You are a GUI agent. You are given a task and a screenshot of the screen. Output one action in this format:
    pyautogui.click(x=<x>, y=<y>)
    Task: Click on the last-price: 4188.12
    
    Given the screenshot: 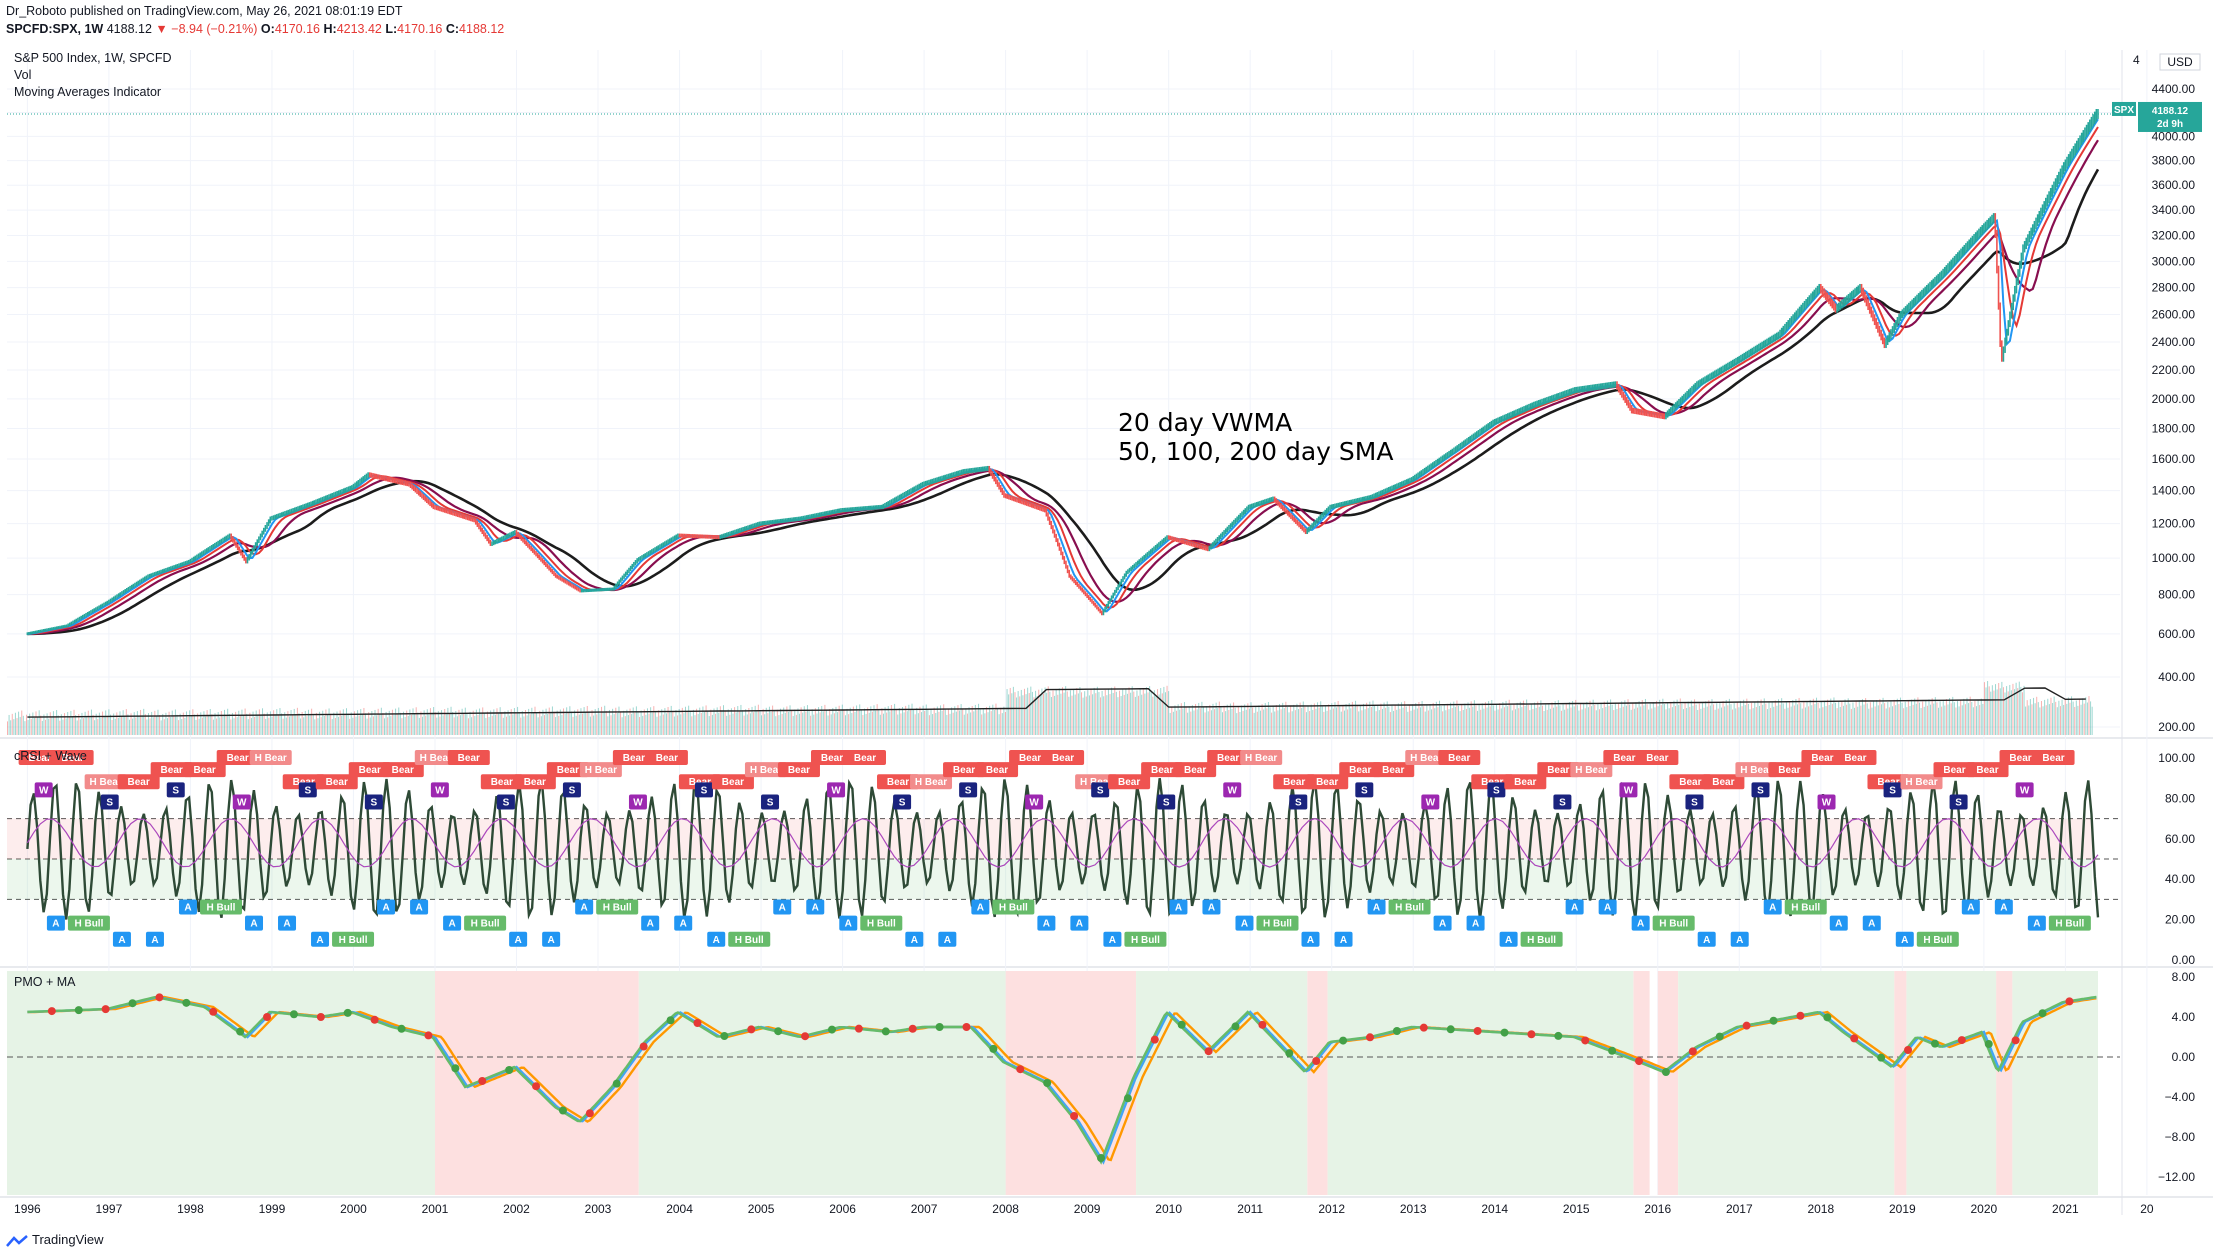 What is the action you would take?
    pyautogui.click(x=129, y=29)
    